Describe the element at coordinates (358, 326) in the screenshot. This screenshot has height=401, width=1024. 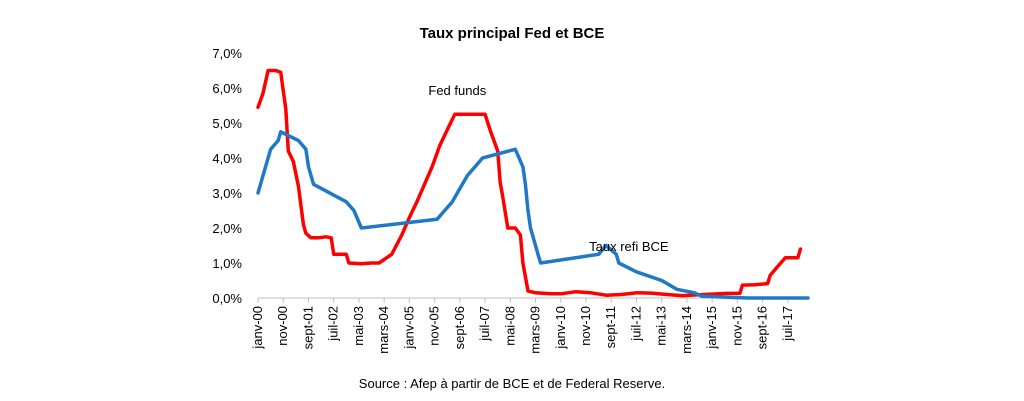
I see `x-tick-label: mai-03` at that location.